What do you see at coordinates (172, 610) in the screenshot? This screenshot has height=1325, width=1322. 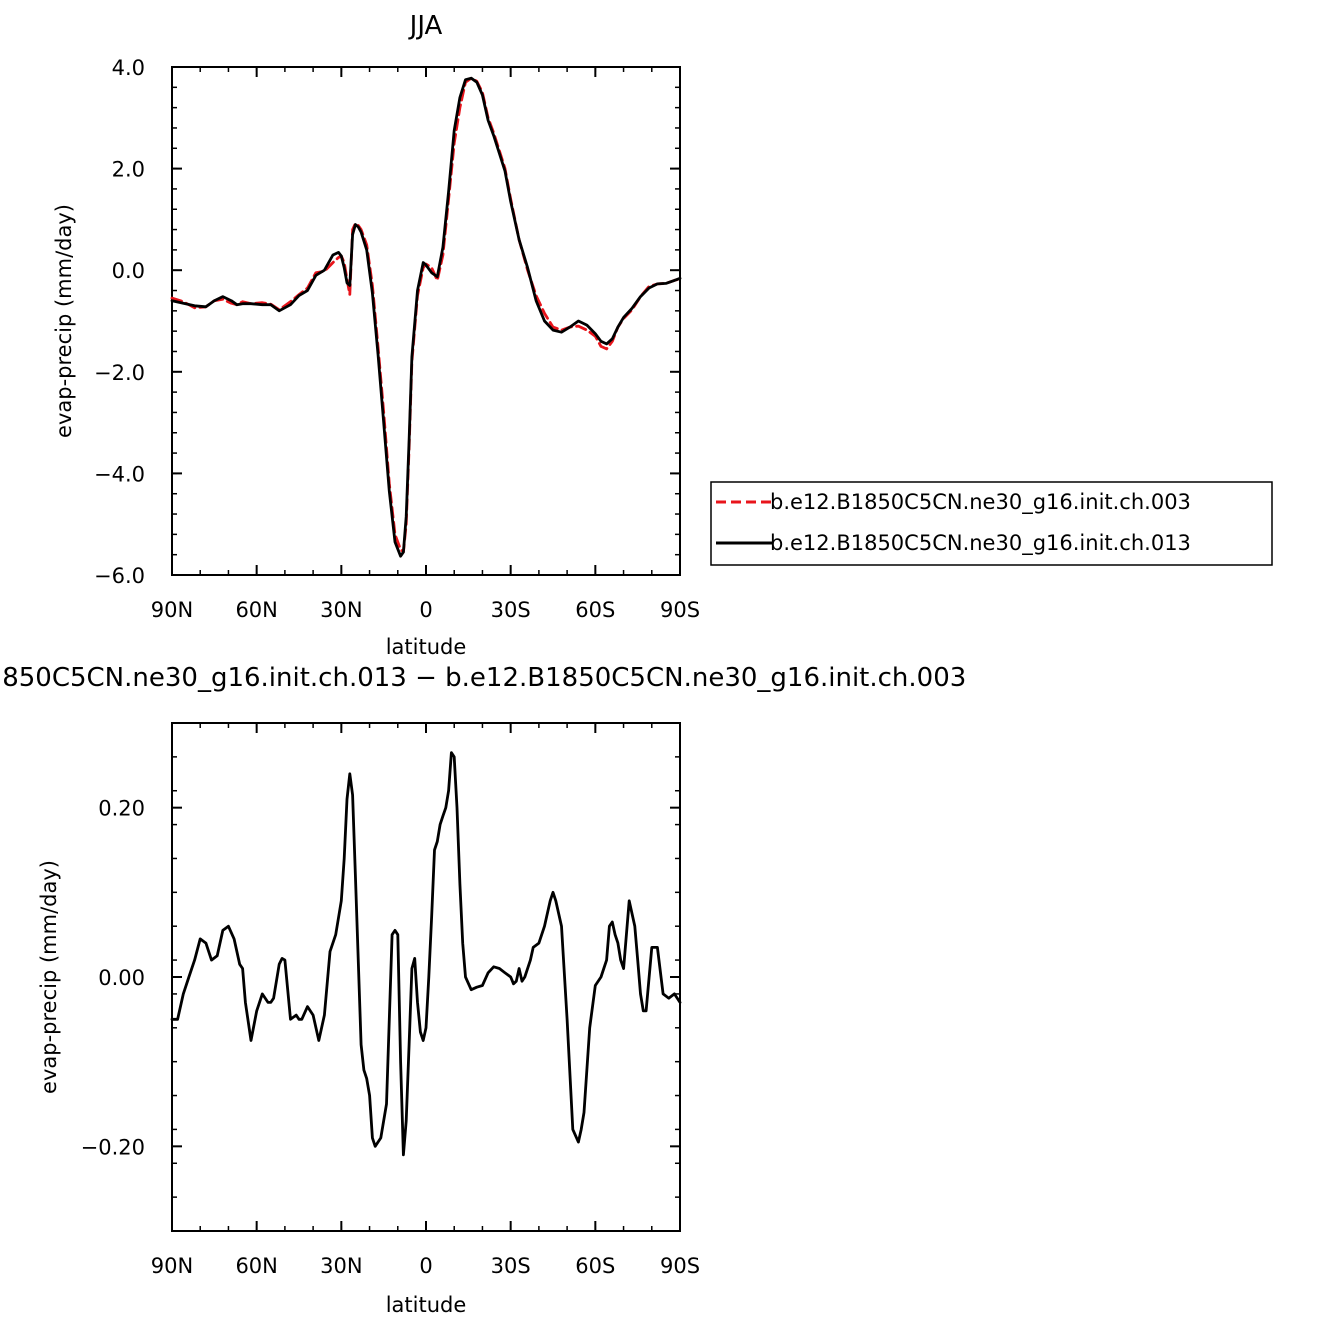 I see `top-x-tick-label: 90N` at bounding box center [172, 610].